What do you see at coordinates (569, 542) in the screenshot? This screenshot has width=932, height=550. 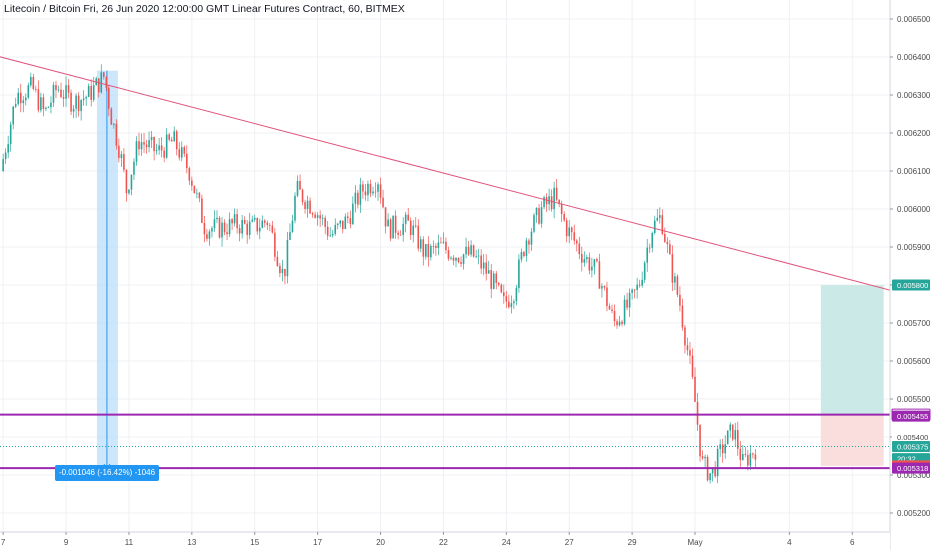 I see `time-tick-label: 27` at bounding box center [569, 542].